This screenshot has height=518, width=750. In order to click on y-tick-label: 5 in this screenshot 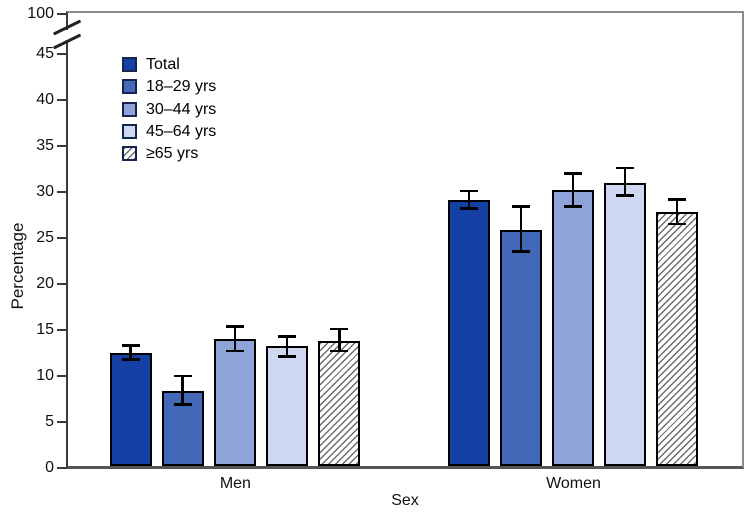, I will do `click(49, 421)`.